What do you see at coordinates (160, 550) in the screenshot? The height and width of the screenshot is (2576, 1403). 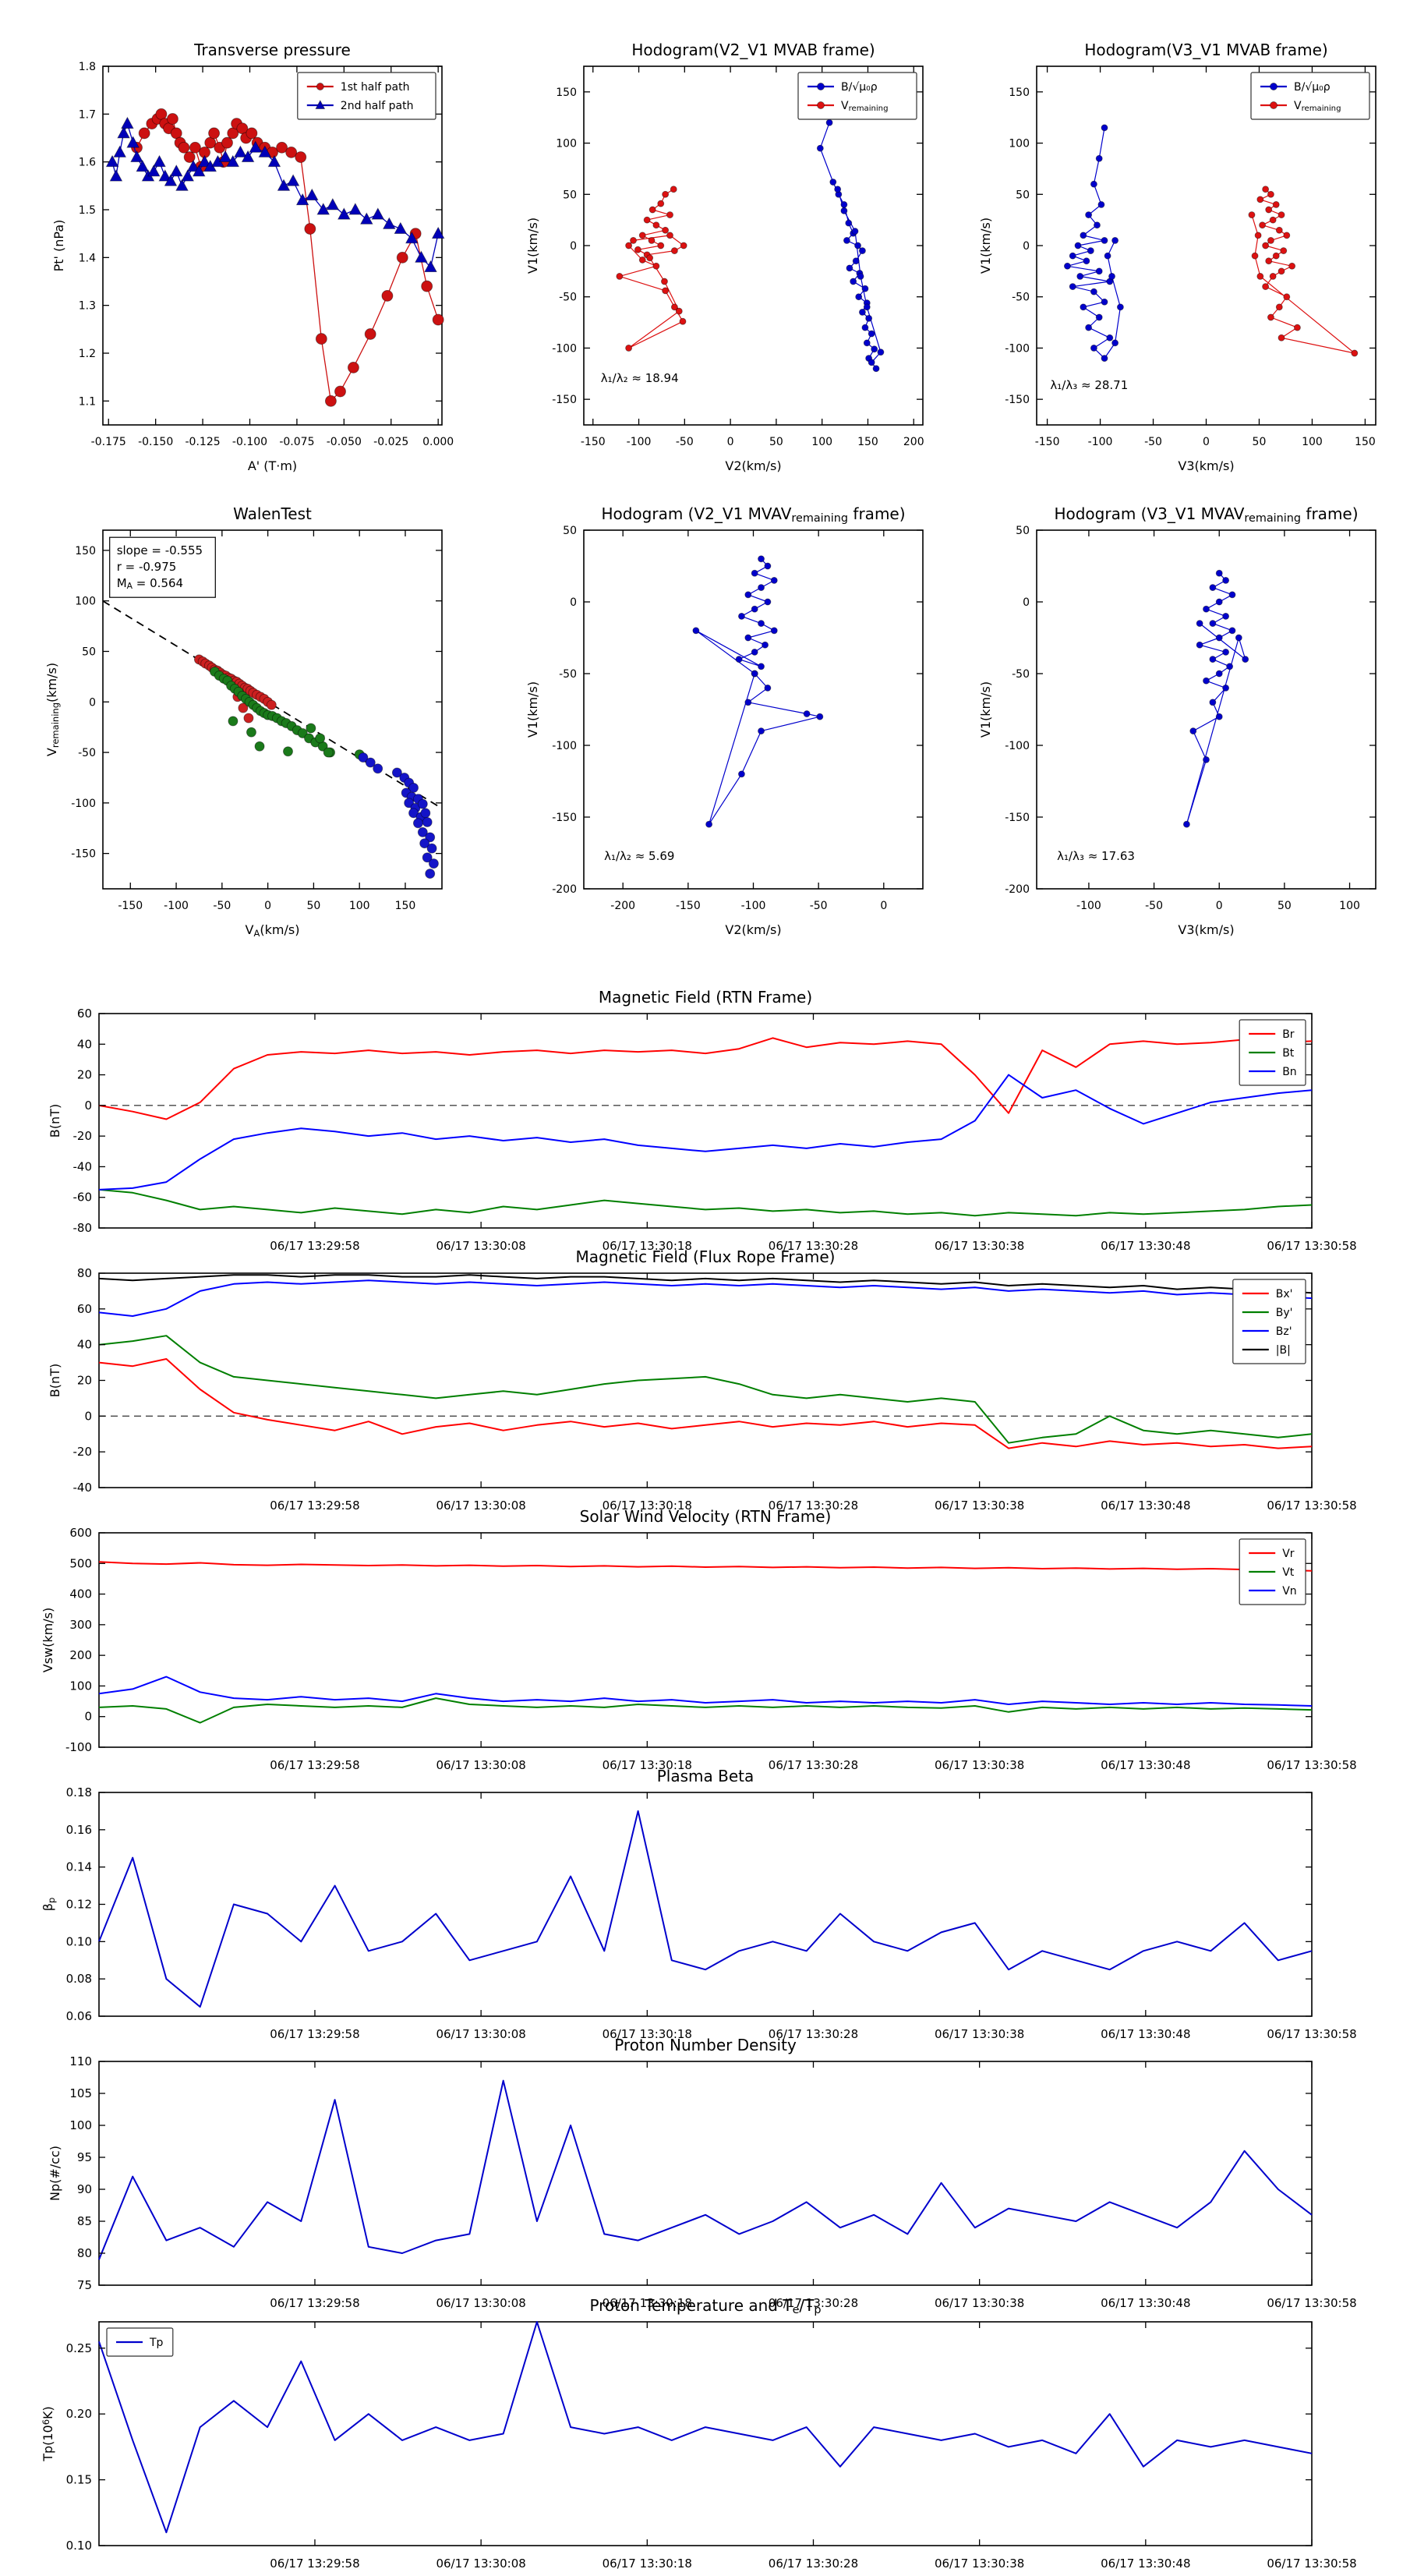 I see `svg-text: slope = -0.555` at bounding box center [160, 550].